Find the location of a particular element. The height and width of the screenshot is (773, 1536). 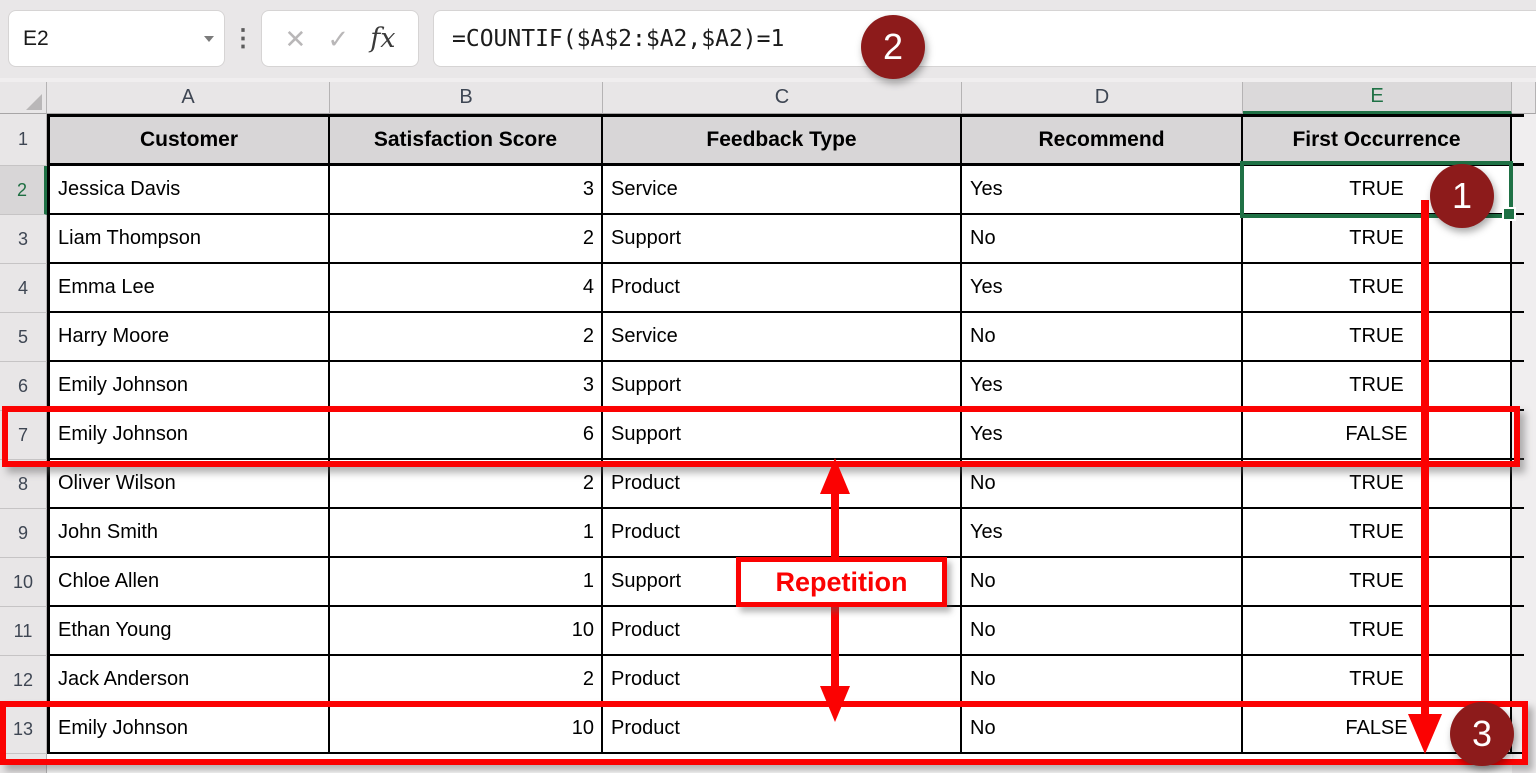

row-header: 2 is located at coordinates (23, 190).